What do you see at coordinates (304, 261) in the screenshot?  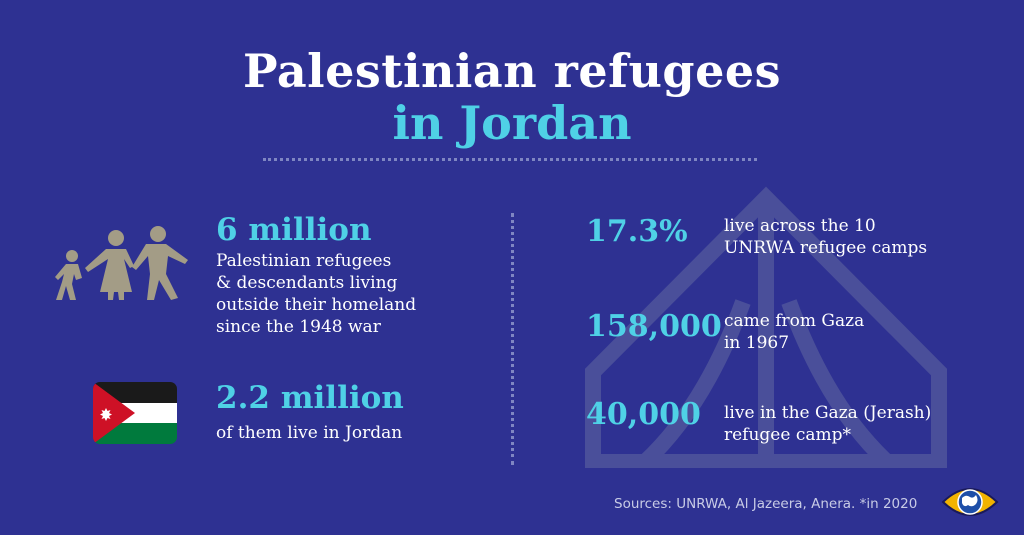 I see `stat-refugees-desc-line-1: Palestinian refugees` at bounding box center [304, 261].